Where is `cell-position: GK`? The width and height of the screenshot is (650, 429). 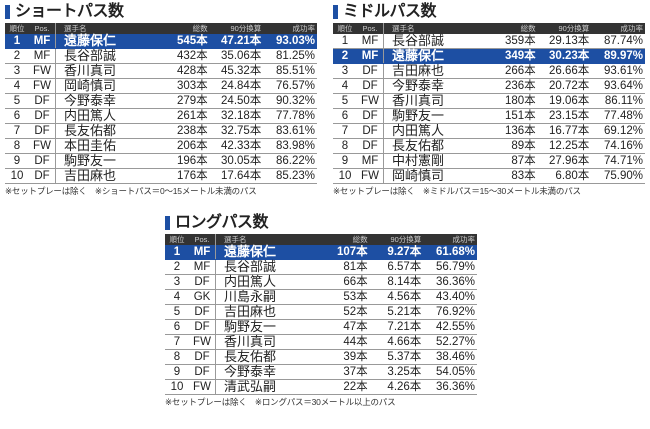
cell-position: GK is located at coordinates (202, 297).